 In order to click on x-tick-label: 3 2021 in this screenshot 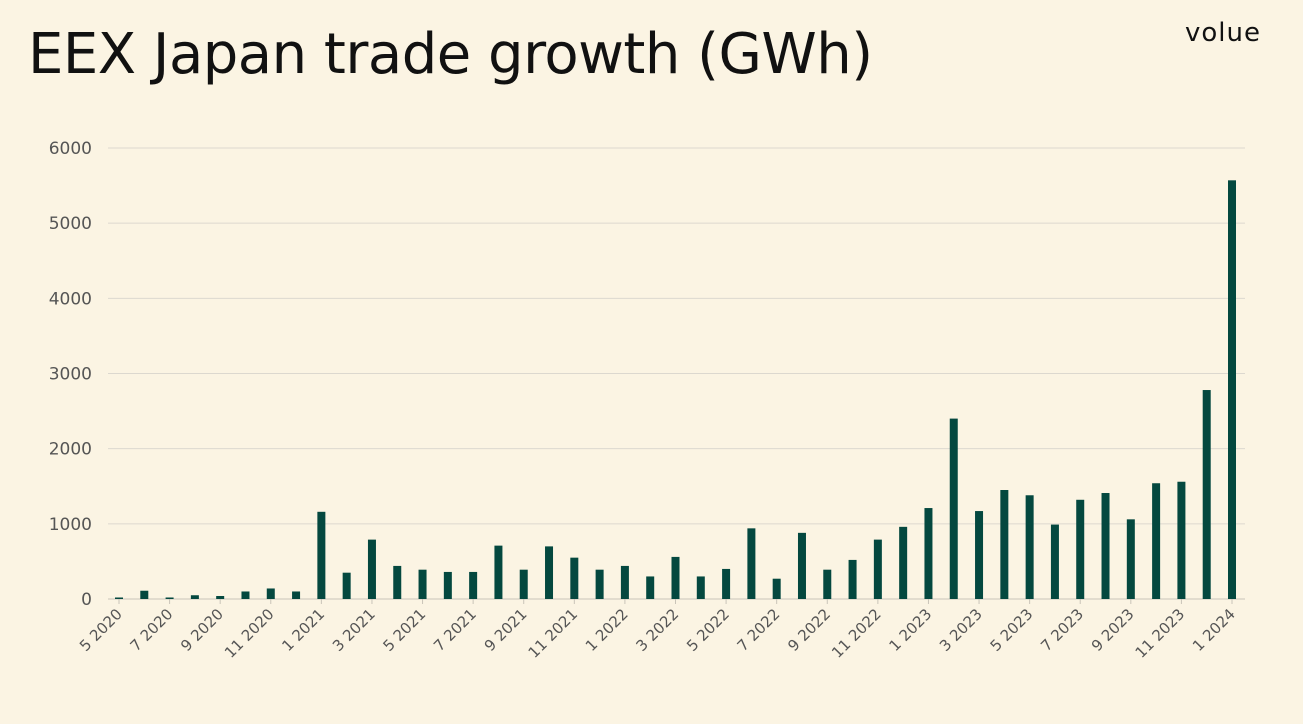, I will do `click(354, 630)`.